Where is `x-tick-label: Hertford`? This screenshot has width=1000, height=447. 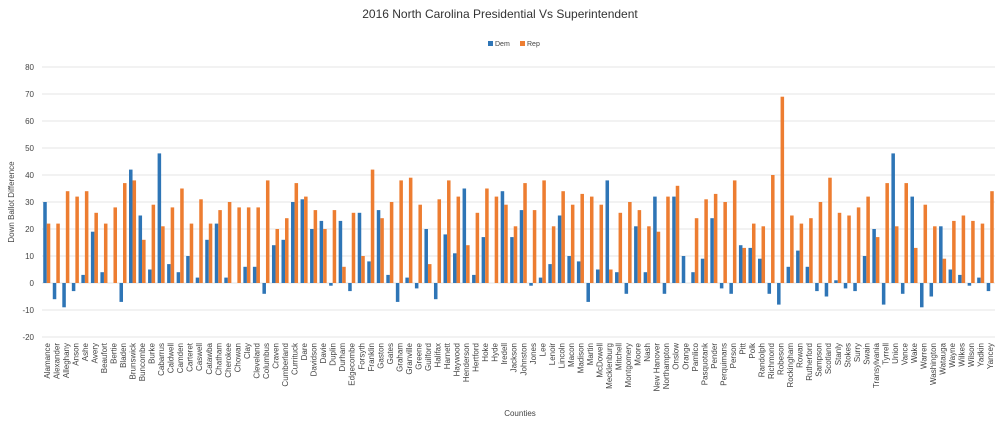 x-tick-label: Hertford is located at coordinates (476, 357).